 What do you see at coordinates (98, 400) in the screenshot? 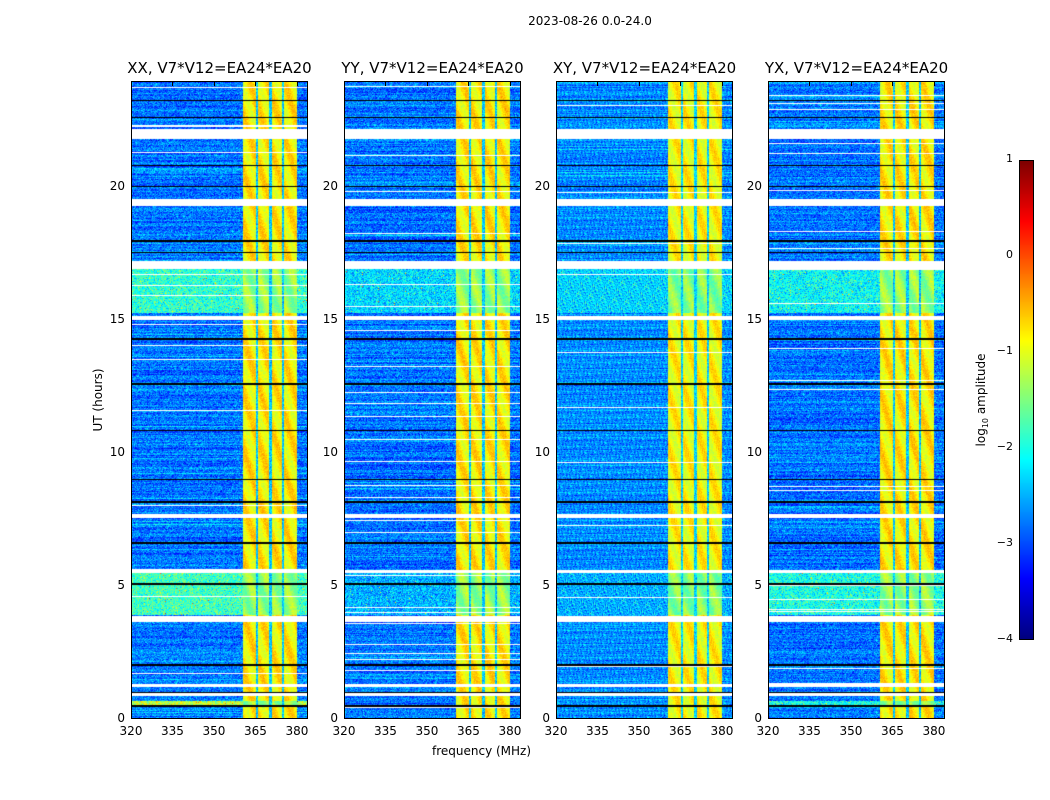
I see `y-axis-label: UT (hours)` at bounding box center [98, 400].